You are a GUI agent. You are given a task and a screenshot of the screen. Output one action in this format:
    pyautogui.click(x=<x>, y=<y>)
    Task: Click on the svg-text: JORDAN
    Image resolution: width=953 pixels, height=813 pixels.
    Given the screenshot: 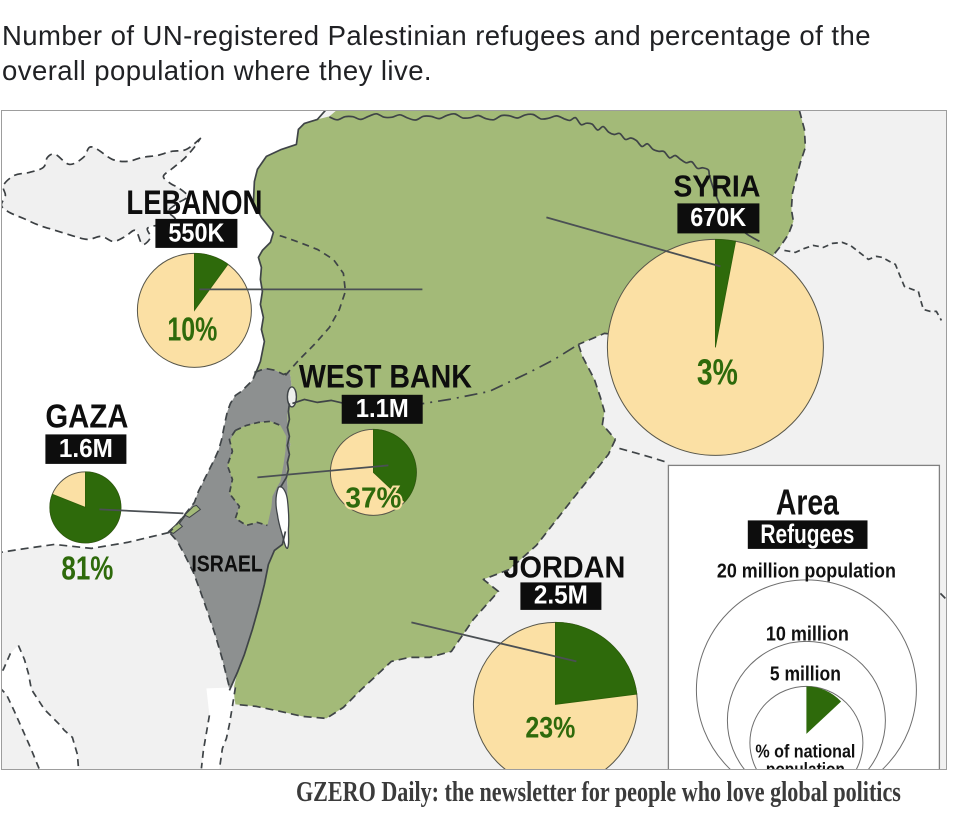 What is the action you would take?
    pyautogui.click(x=564, y=566)
    